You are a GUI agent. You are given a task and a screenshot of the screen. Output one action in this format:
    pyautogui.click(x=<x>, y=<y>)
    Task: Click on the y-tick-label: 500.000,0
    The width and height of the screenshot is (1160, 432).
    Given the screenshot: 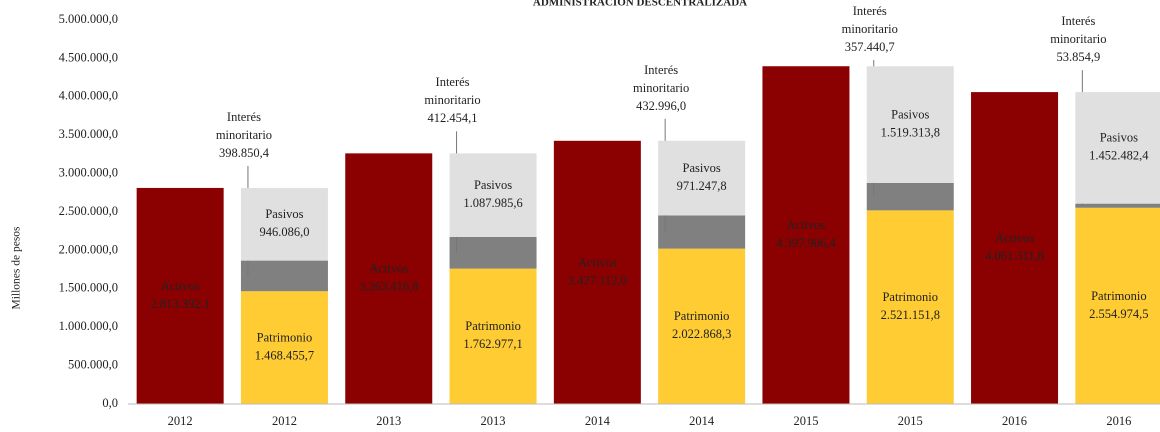 What is the action you would take?
    pyautogui.click(x=93, y=364)
    